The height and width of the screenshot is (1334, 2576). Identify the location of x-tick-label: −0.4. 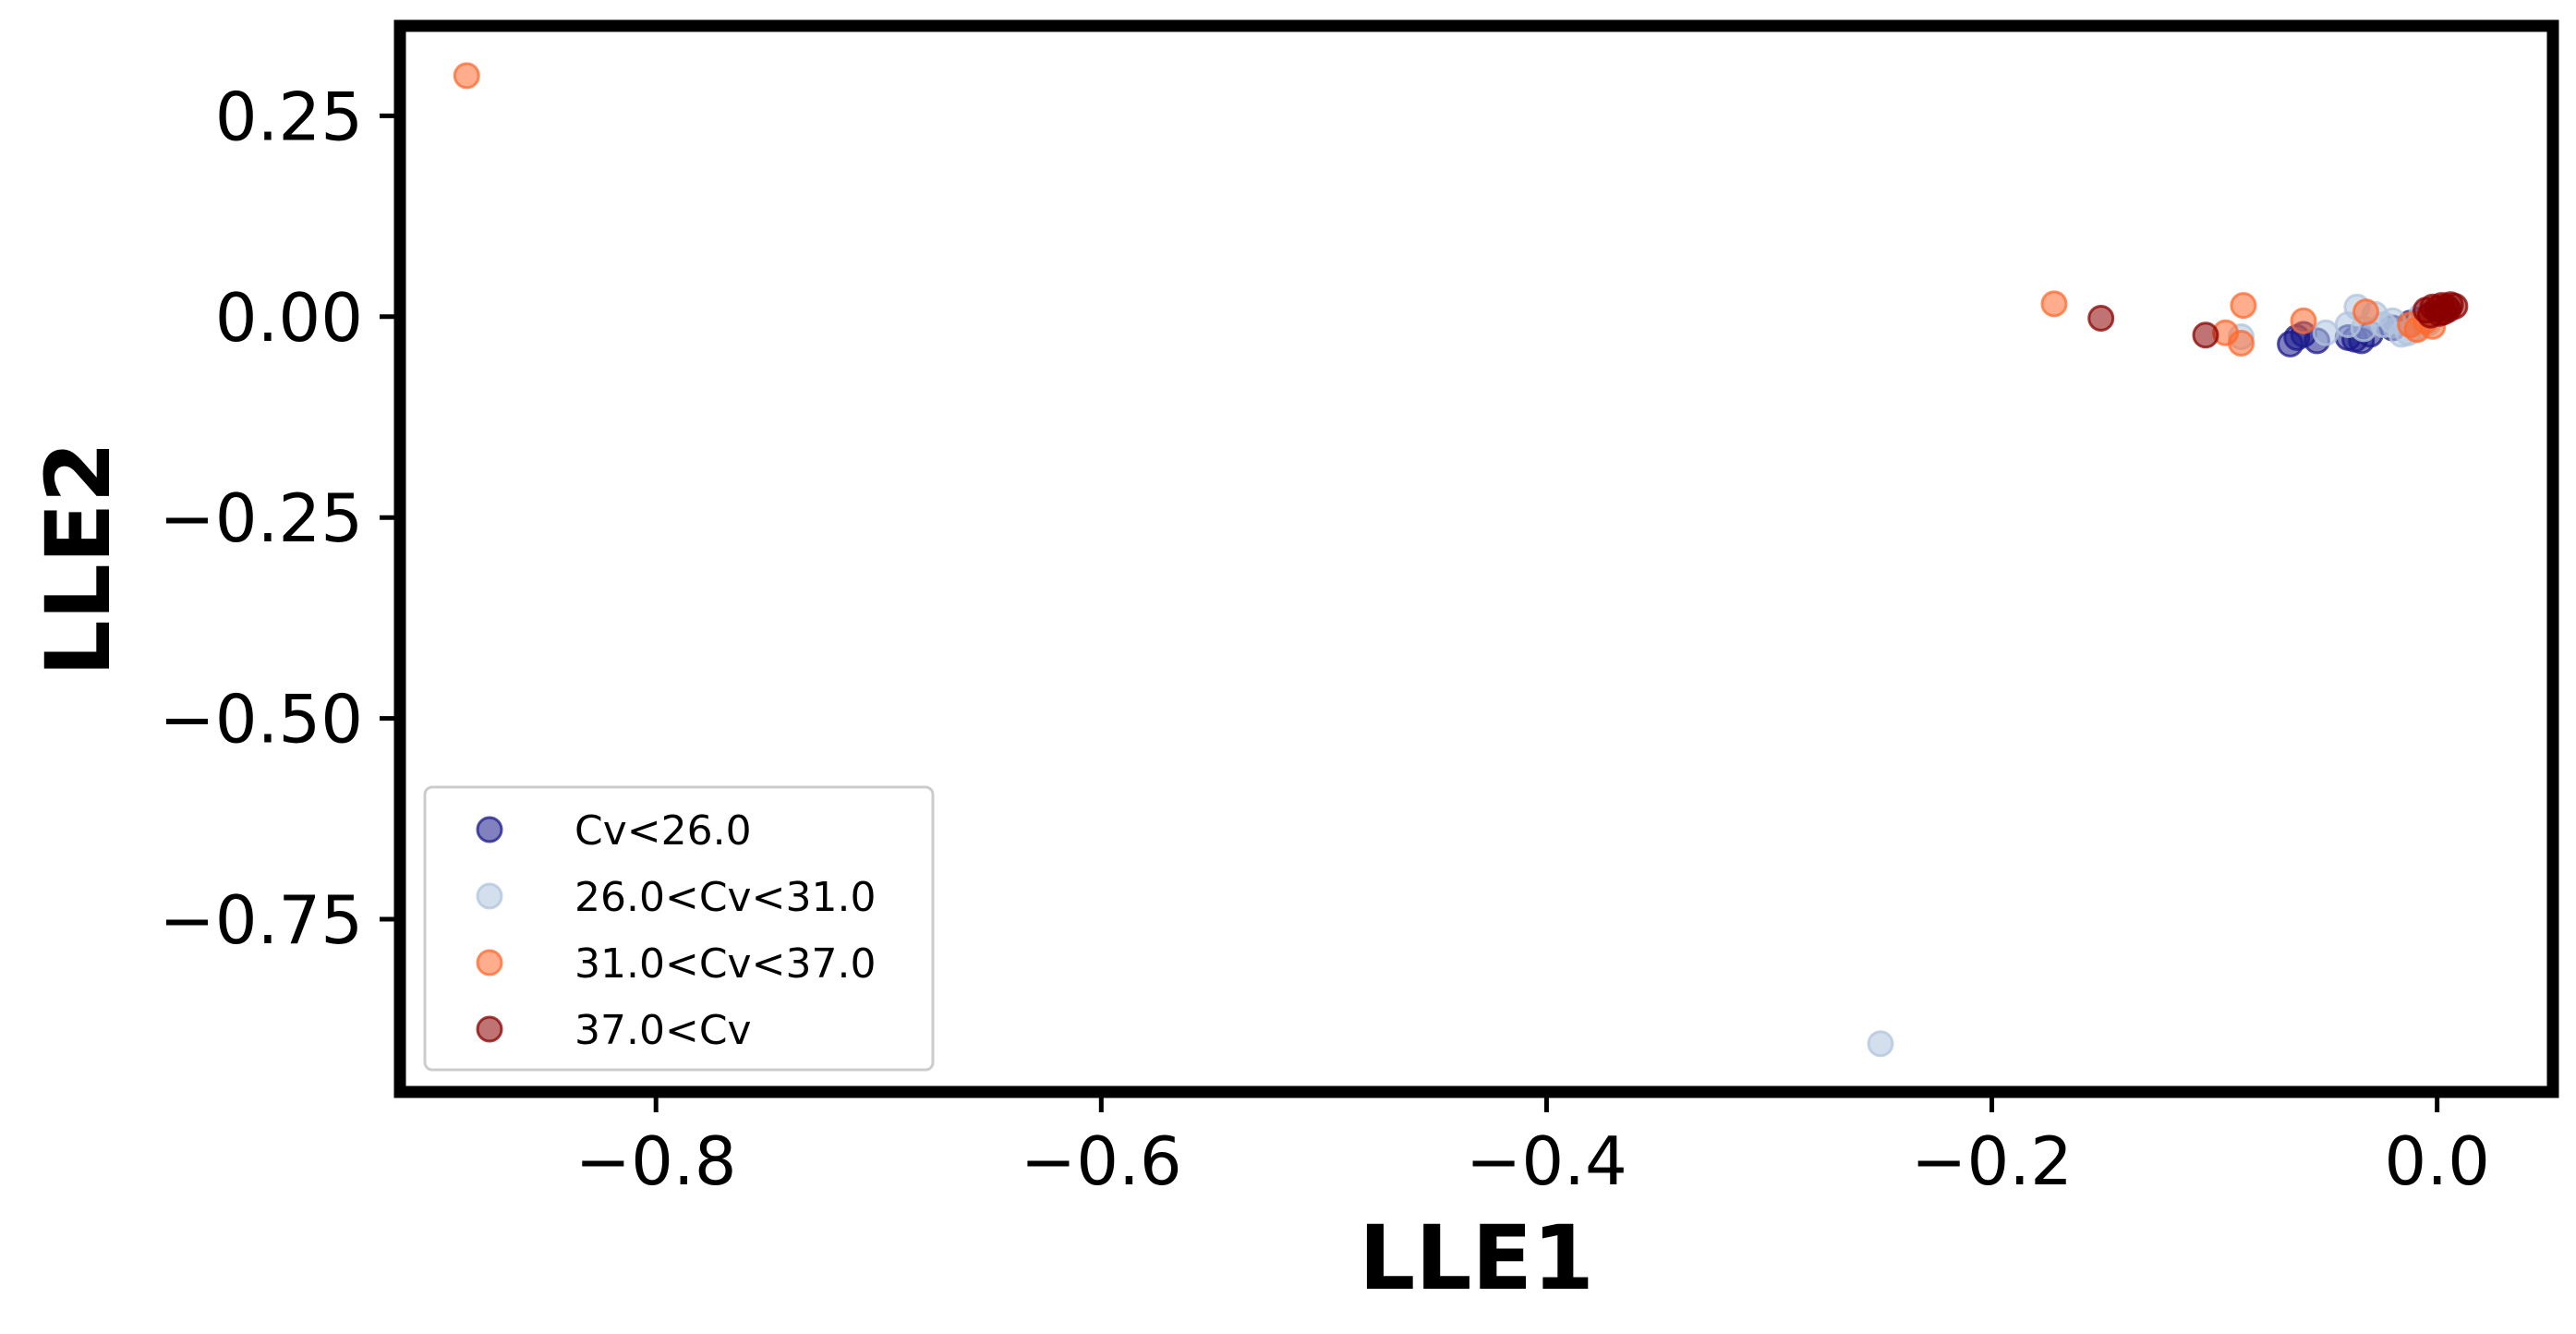
(1546, 1161).